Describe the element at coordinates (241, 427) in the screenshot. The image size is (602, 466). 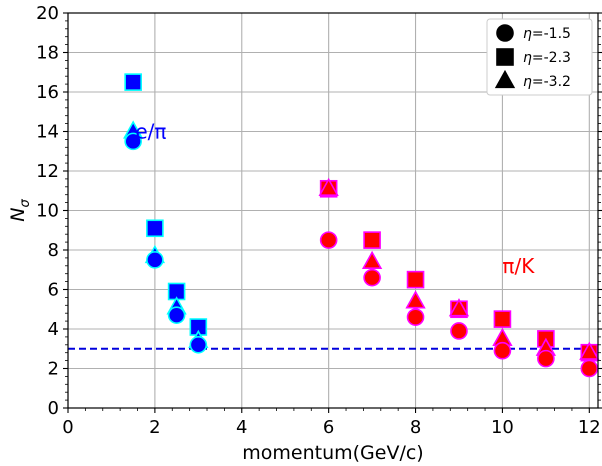
I see `x-tick-label: 4` at that location.